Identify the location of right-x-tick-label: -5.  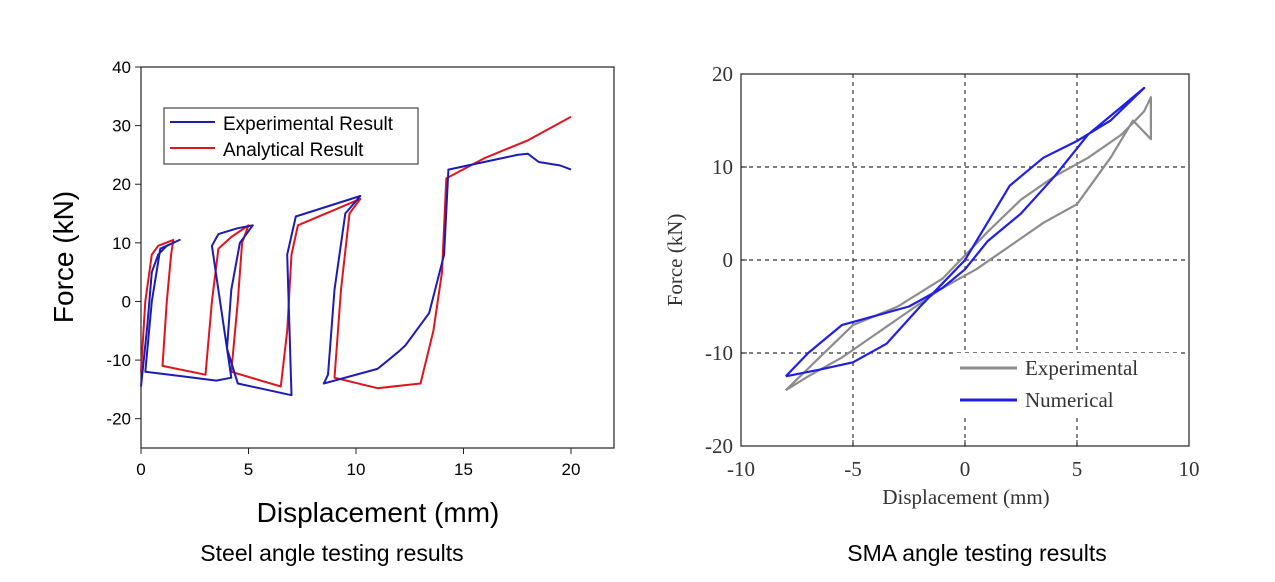
(853, 469).